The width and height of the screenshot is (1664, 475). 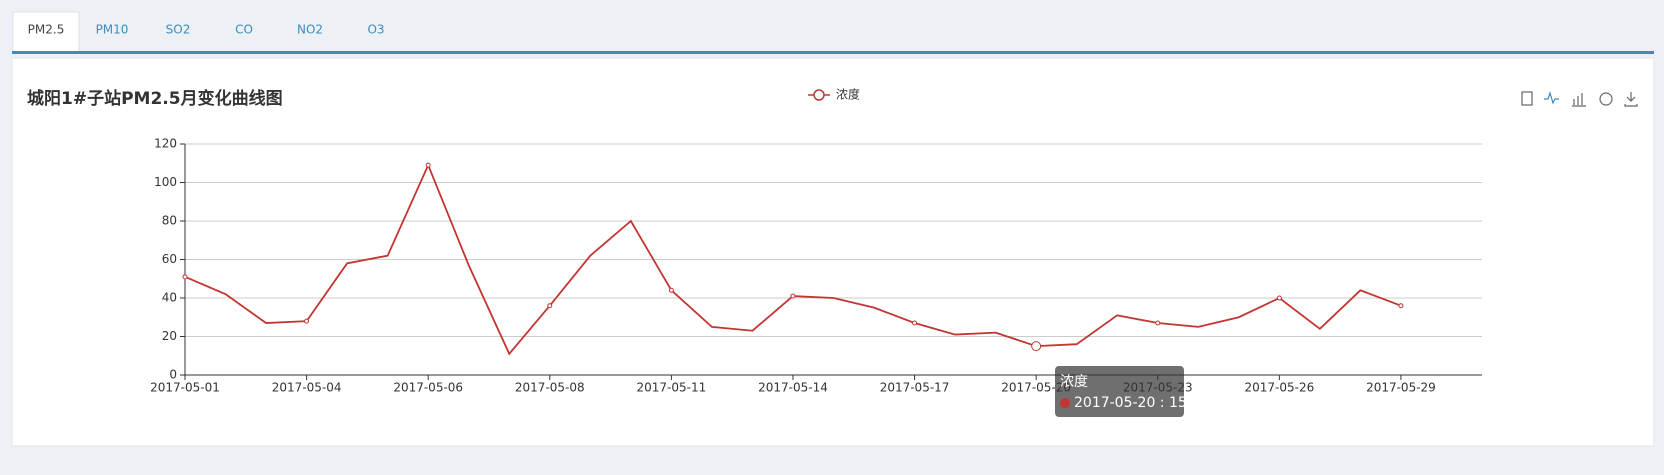 I want to click on x-tick-label: 2017-05-17, so click(x=915, y=388).